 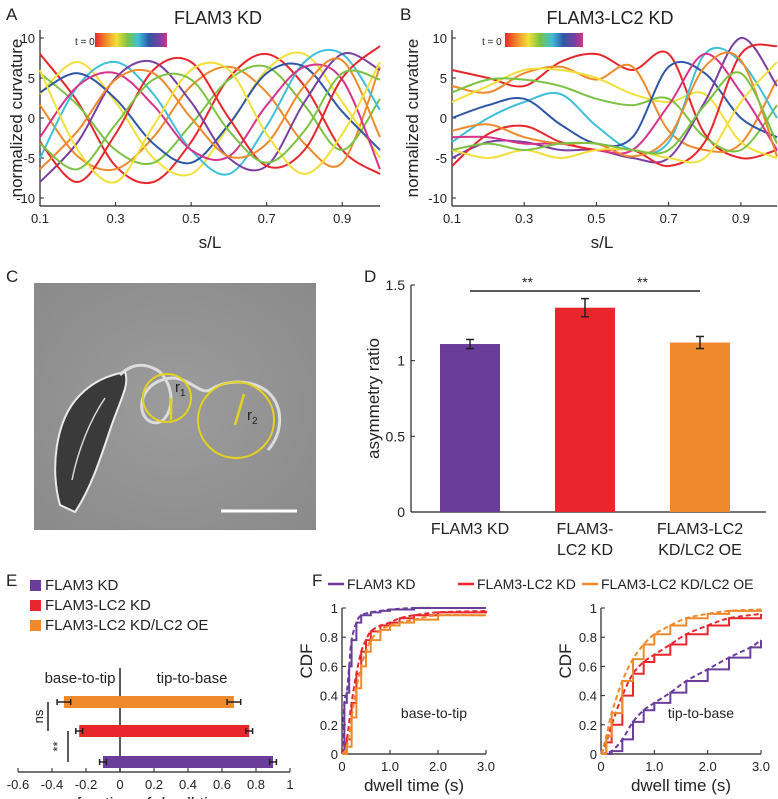 I want to click on x-tick-label: 0.8, so click(x=256, y=784).